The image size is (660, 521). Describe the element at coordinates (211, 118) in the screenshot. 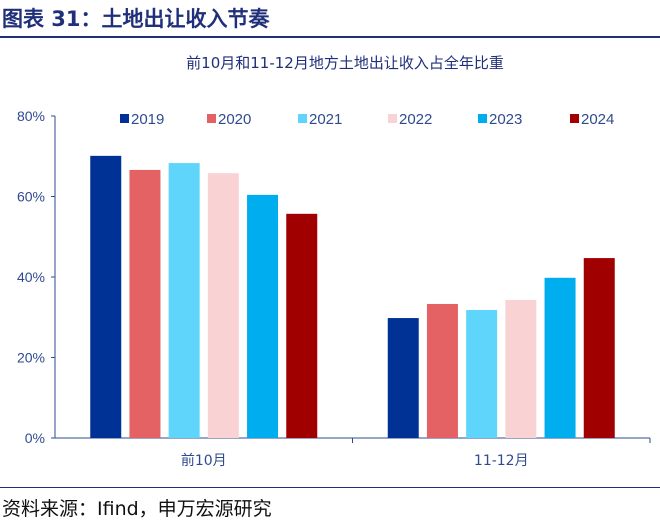

I see `legend-swatch-2020` at that location.